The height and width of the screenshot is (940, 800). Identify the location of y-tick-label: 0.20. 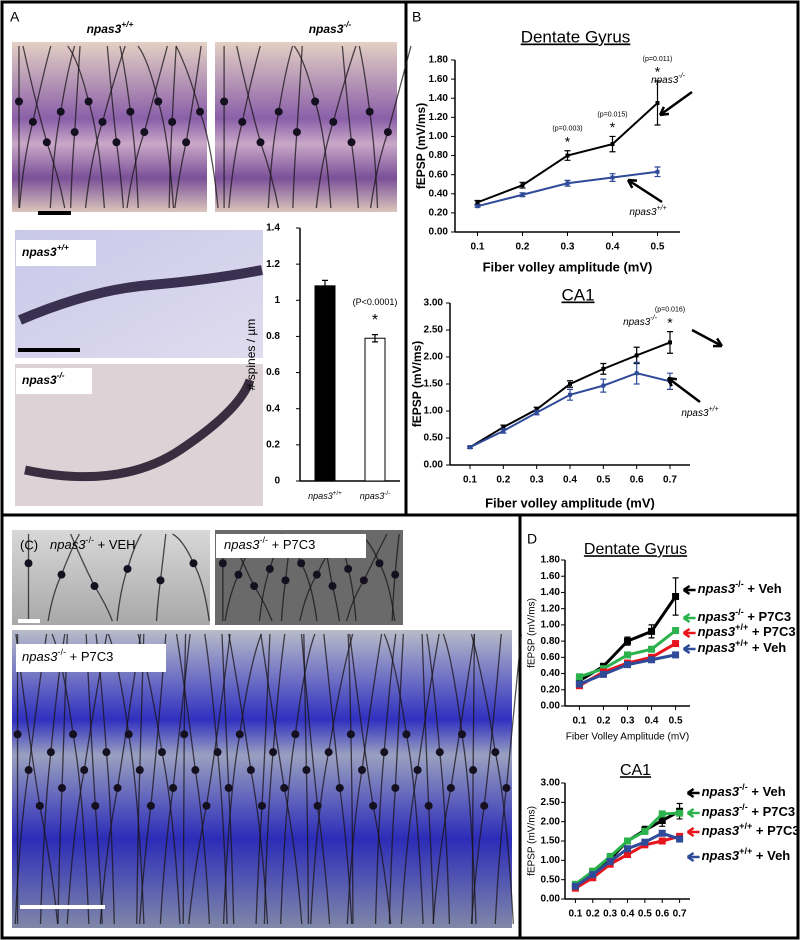
(439, 213).